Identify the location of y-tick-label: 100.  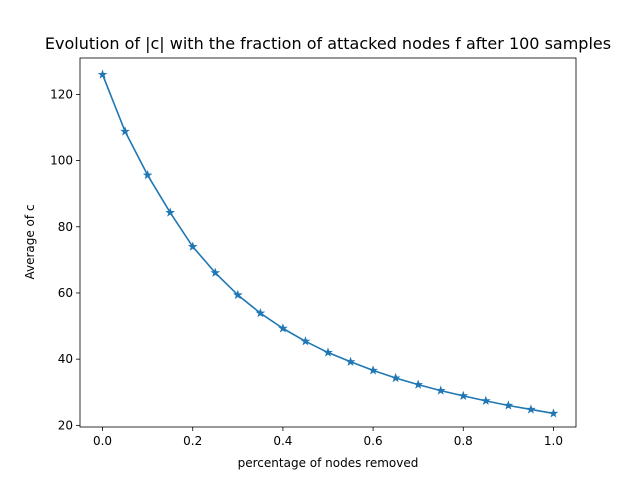
(61, 161).